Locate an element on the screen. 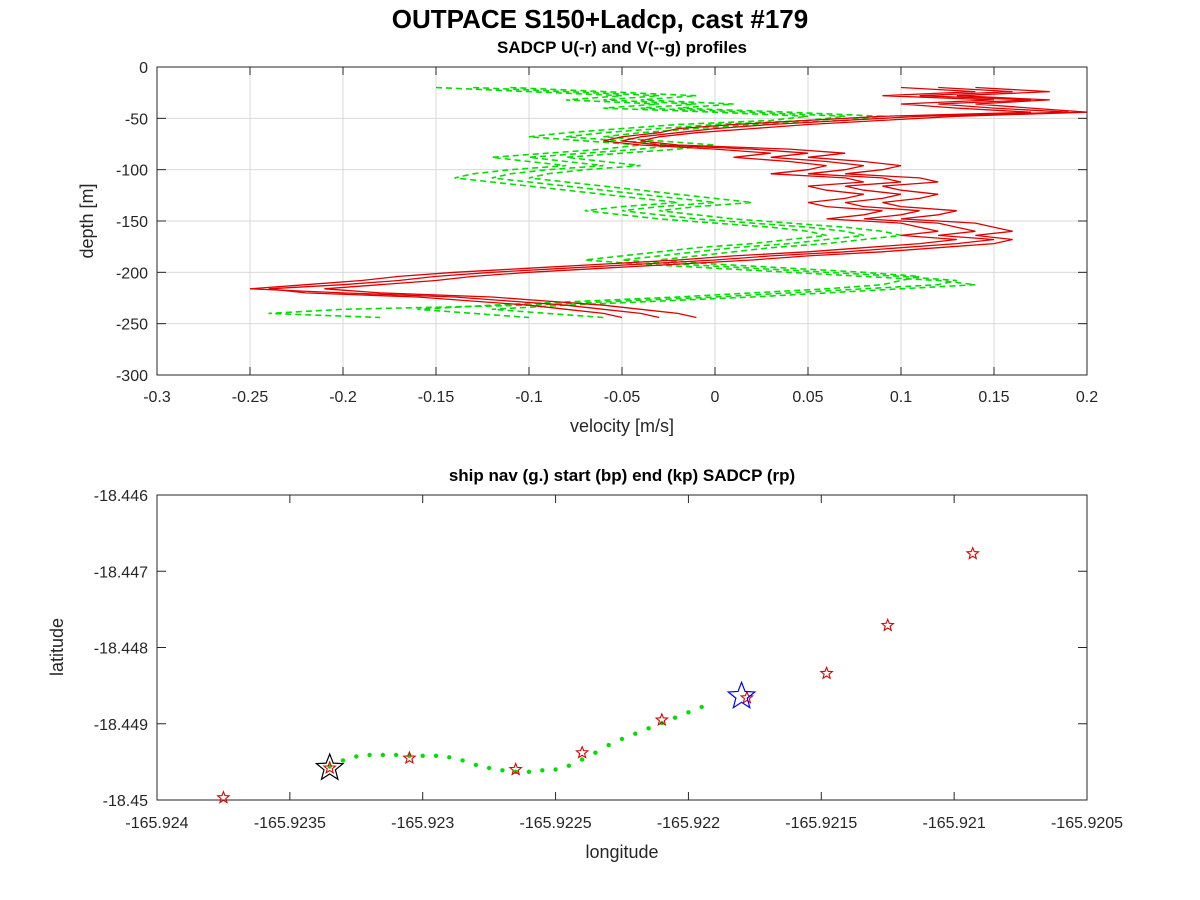 Image resolution: width=1200 pixels, height=900 pixels. profiles-y-tick-label: -100 is located at coordinates (132, 171).